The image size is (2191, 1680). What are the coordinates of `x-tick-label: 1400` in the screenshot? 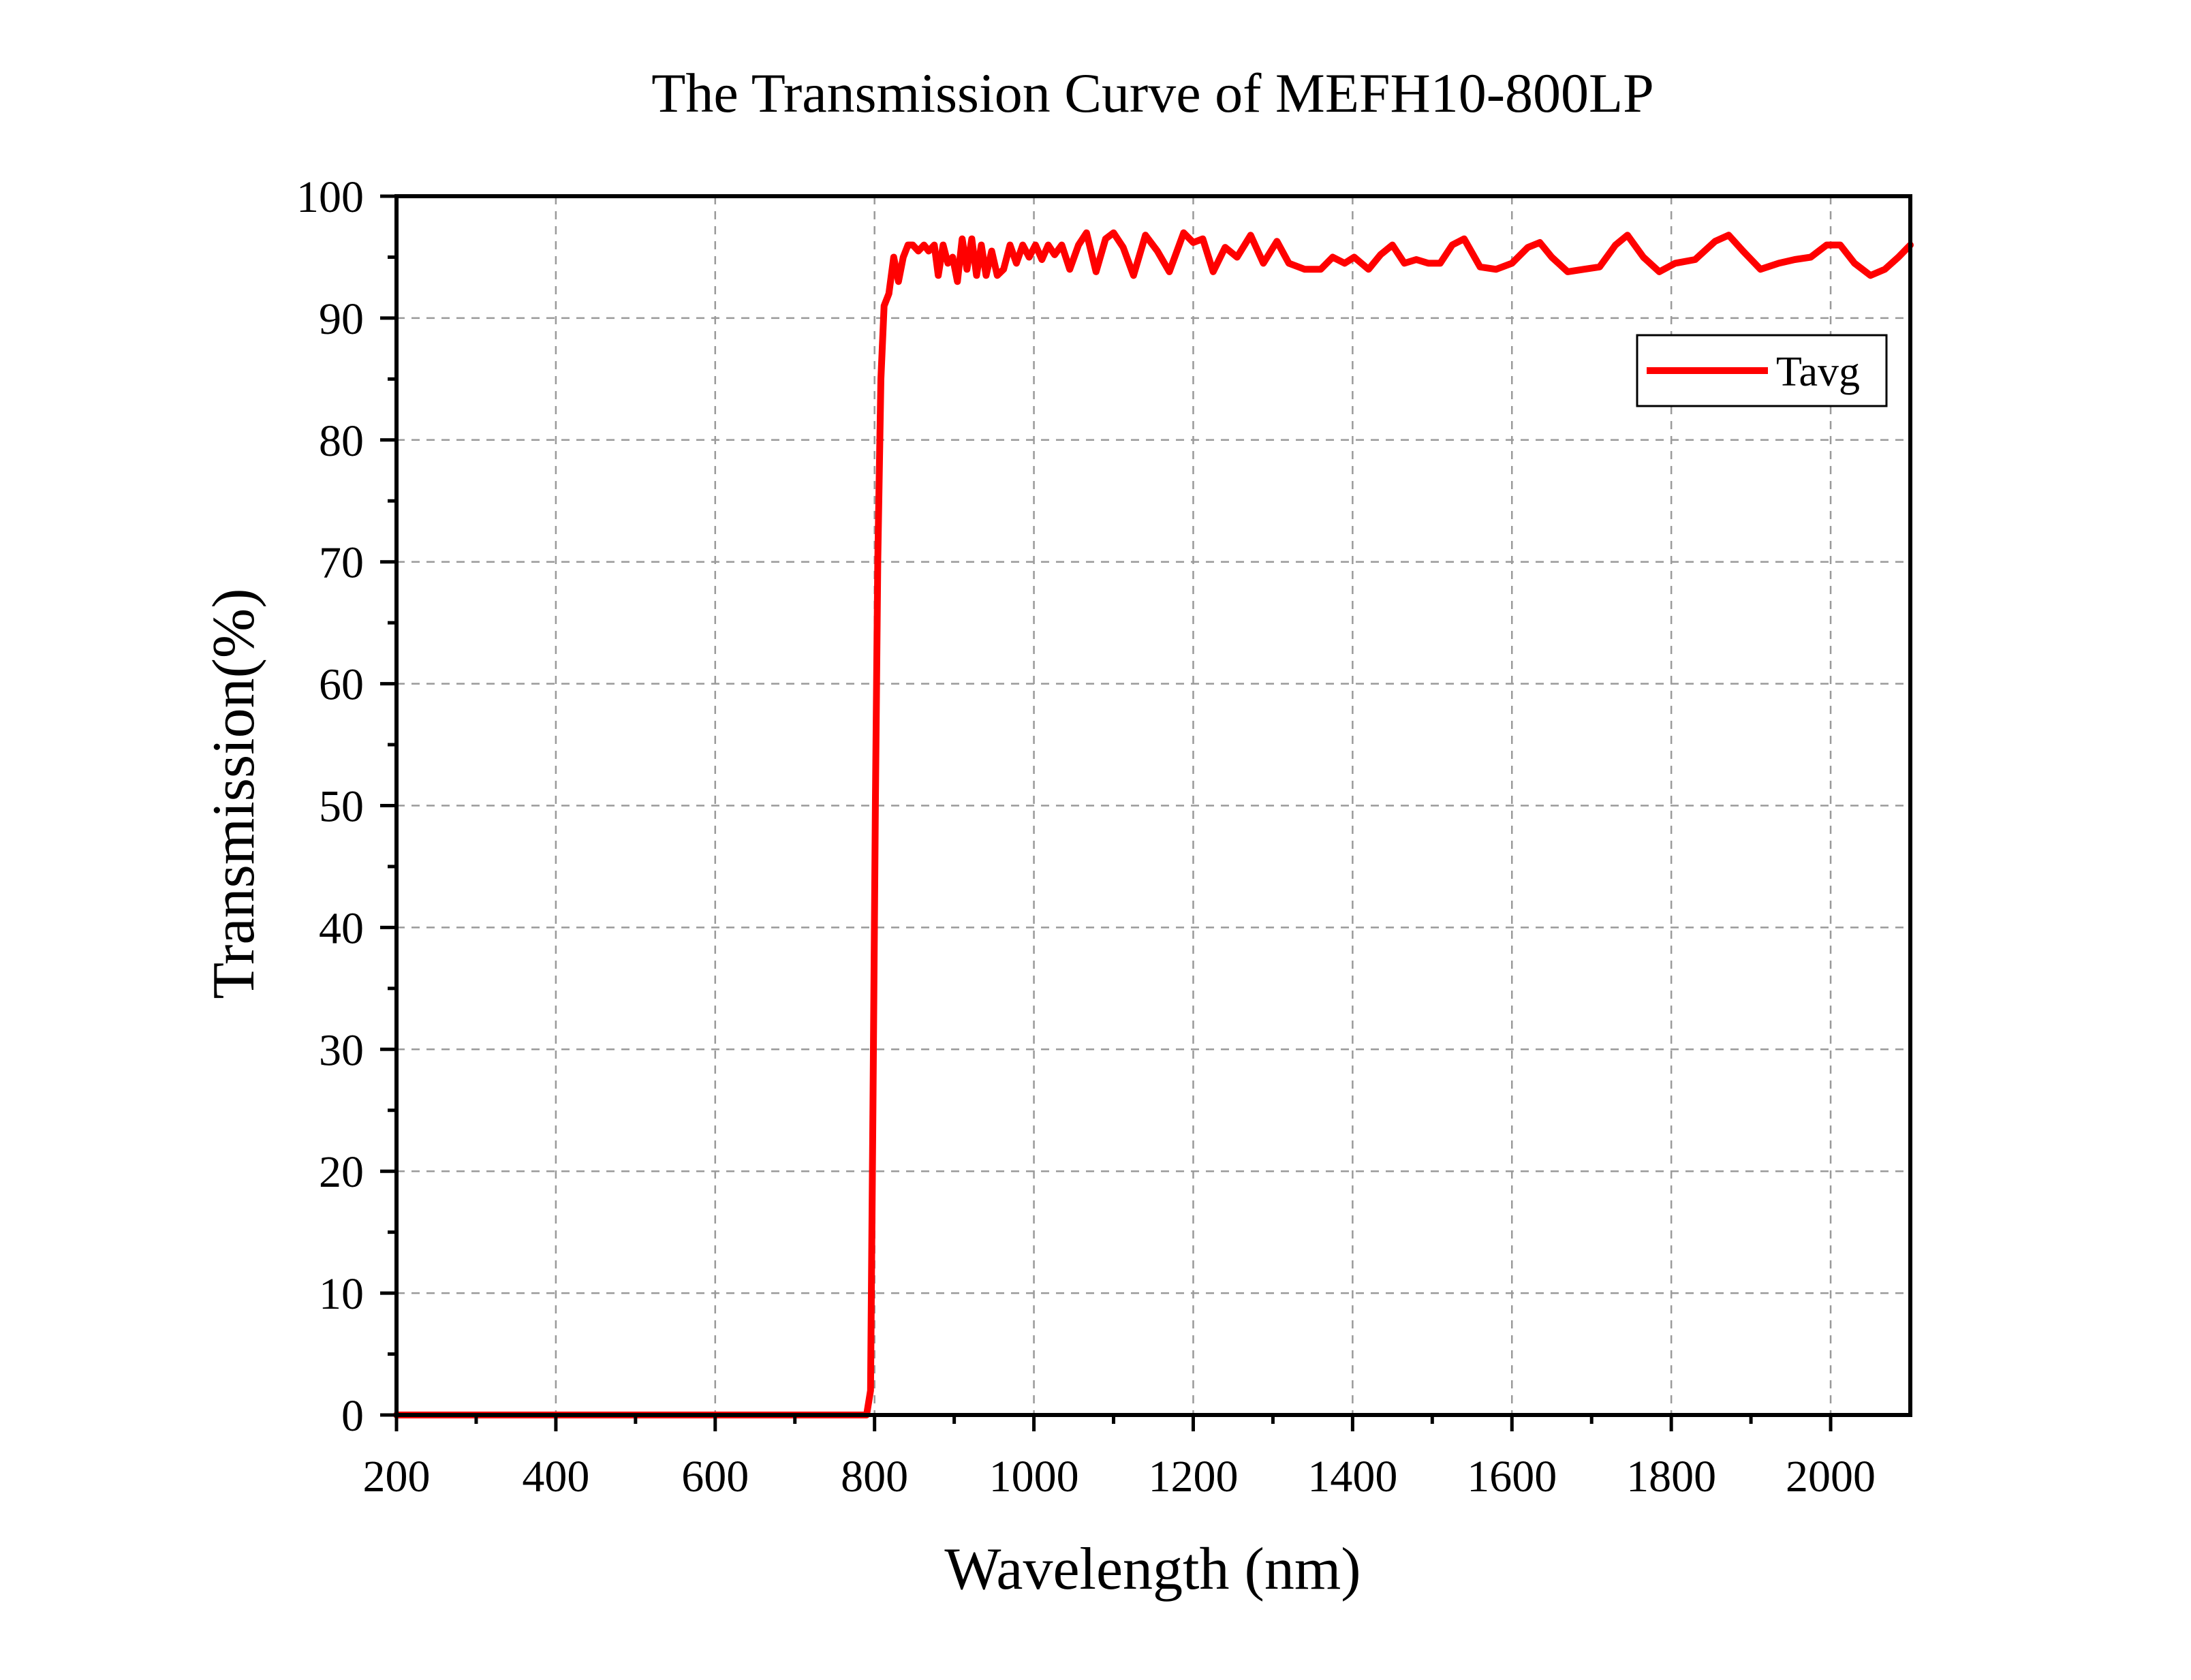 It's located at (1352, 1477).